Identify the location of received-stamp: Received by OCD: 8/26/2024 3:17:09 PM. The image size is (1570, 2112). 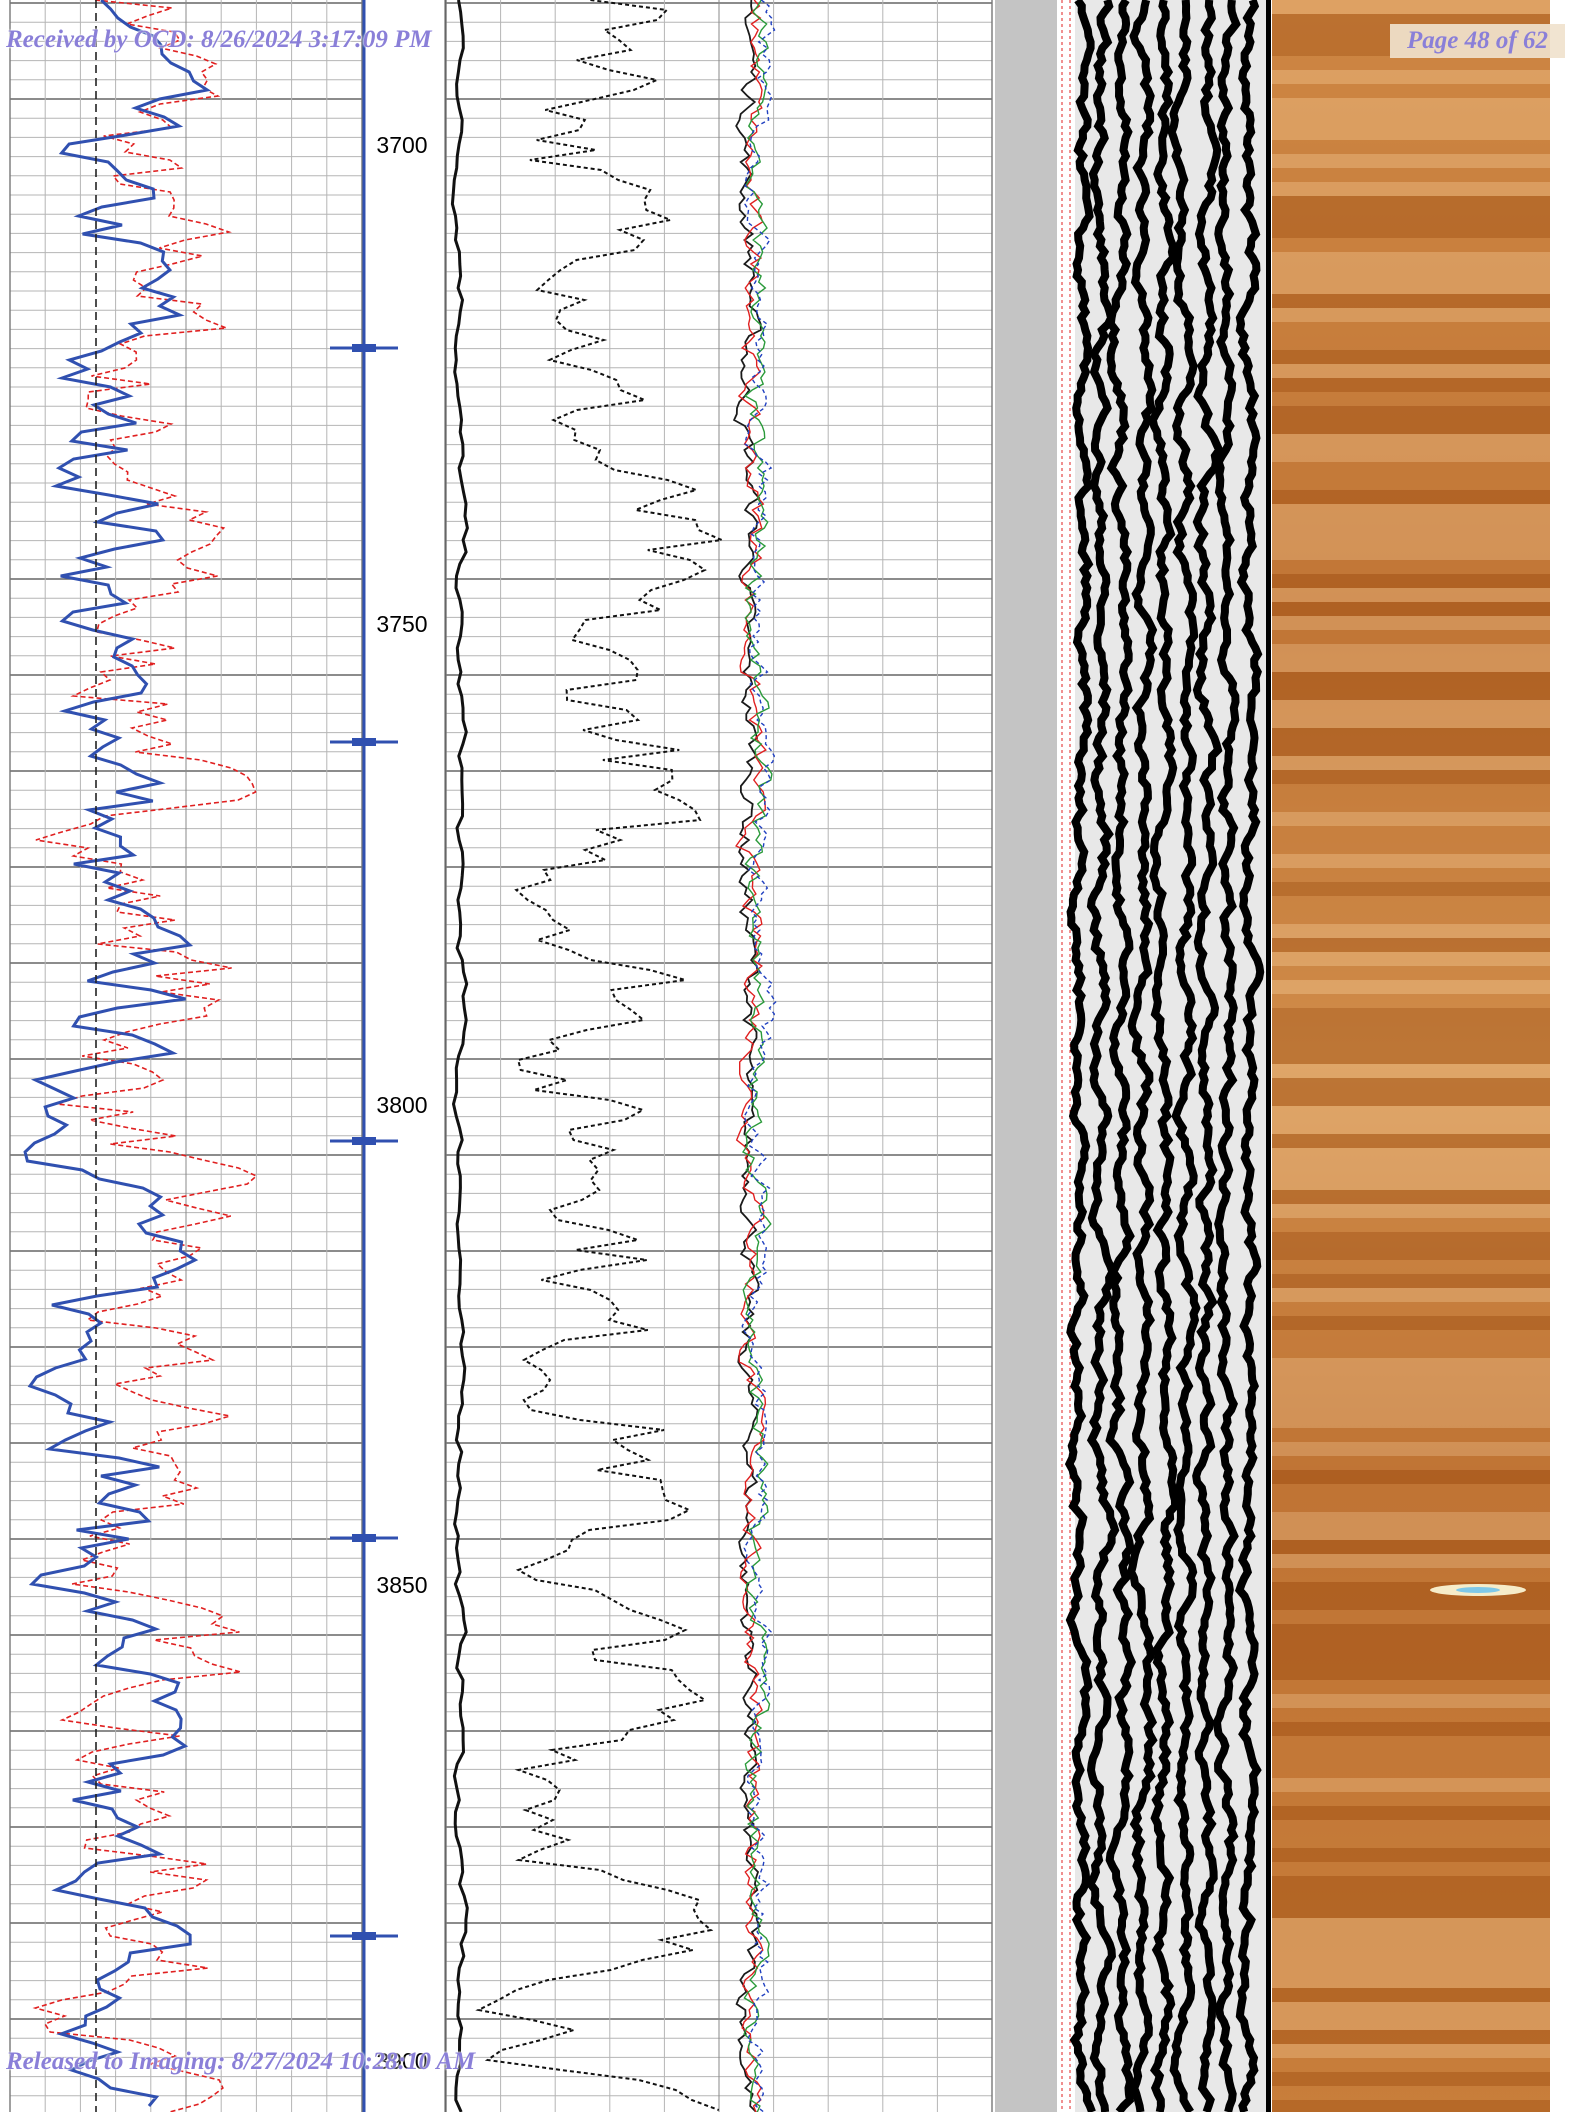
(219, 39).